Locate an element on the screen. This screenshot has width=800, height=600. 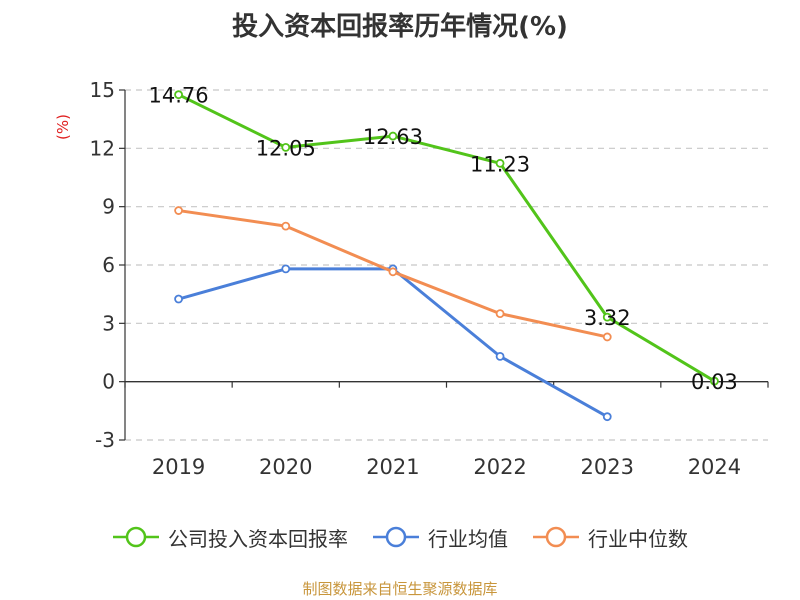
data-label: 12.63 is located at coordinates (393, 137).